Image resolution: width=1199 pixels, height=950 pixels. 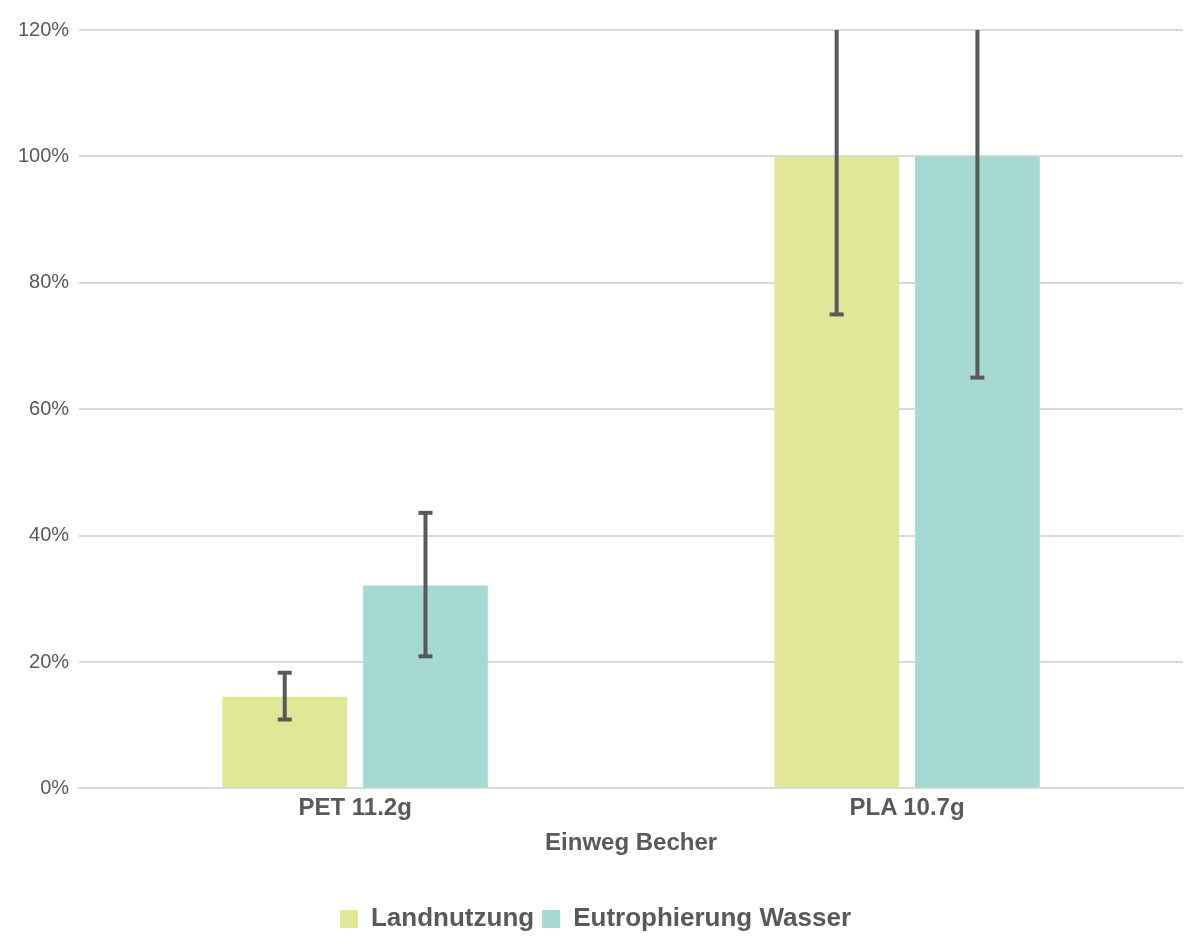 What do you see at coordinates (44, 154) in the screenshot?
I see `y-tick-label: 100%` at bounding box center [44, 154].